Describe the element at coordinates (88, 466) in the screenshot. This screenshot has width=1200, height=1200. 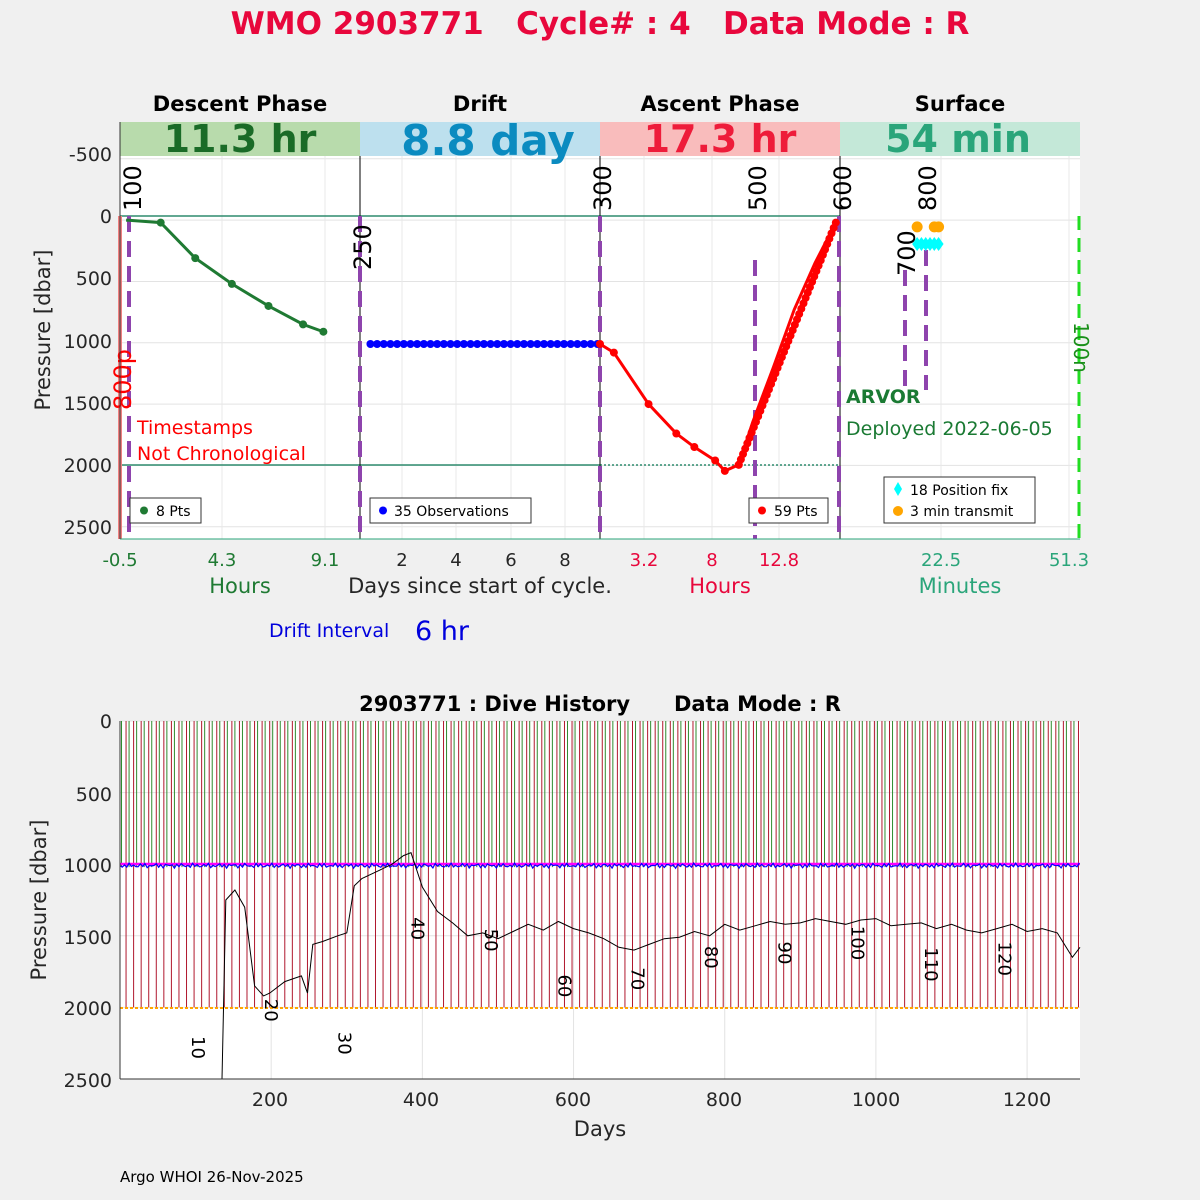
I see `y-tick-label: 2000` at that location.